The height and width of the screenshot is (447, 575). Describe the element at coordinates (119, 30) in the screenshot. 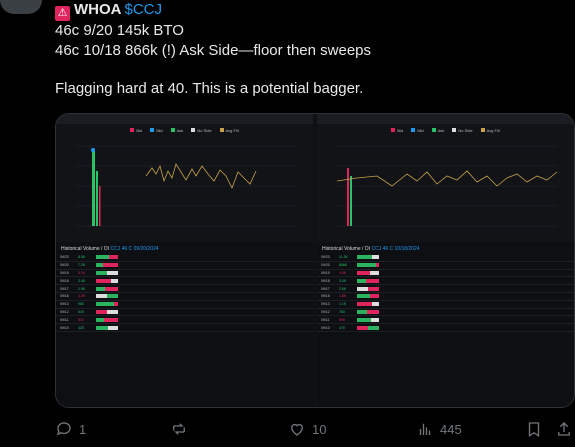

I see `post-line: 46c 9/20 145k BTO` at that location.